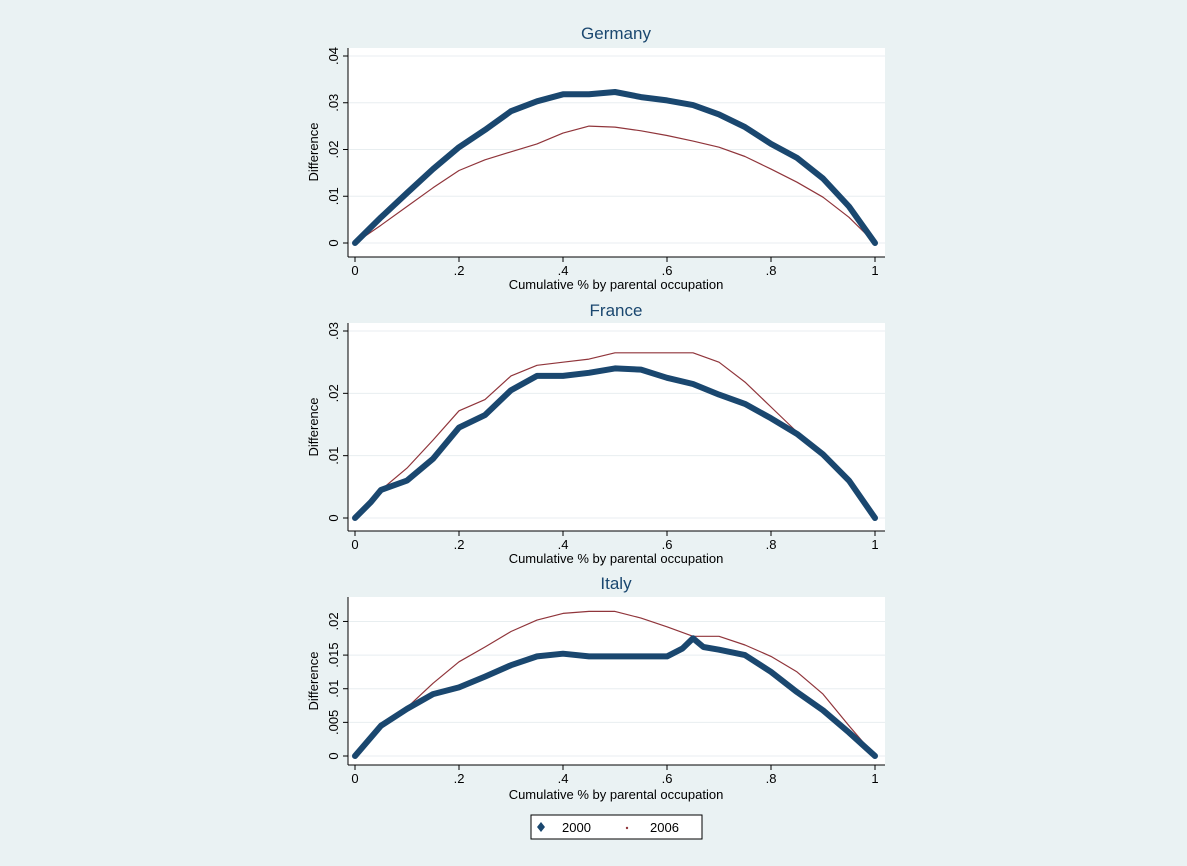 The height and width of the screenshot is (866, 1187). What do you see at coordinates (563, 778) in the screenshot?
I see `x-tick-label-italy-2: .4` at bounding box center [563, 778].